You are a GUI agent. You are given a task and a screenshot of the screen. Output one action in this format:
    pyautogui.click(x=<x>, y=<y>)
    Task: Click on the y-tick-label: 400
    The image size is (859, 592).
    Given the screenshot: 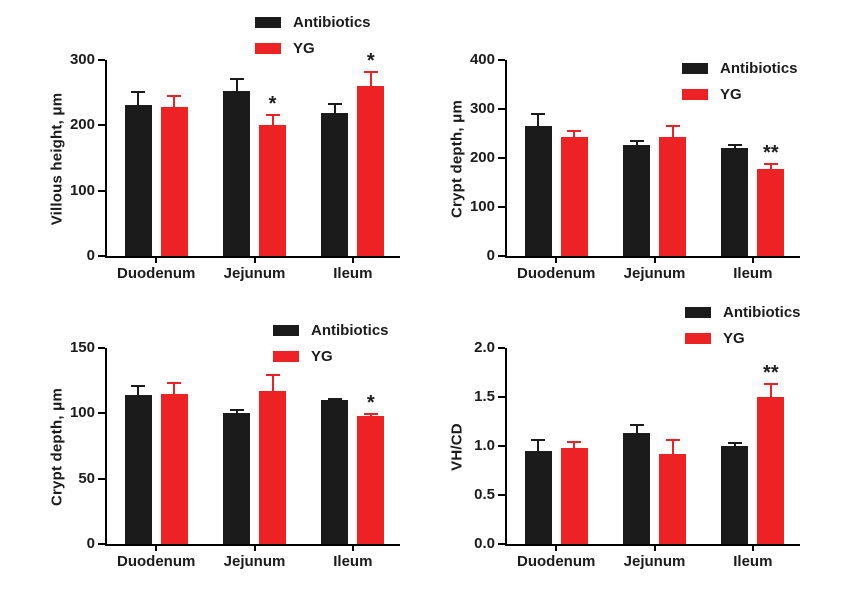 What is the action you would take?
    pyautogui.click(x=482, y=59)
    